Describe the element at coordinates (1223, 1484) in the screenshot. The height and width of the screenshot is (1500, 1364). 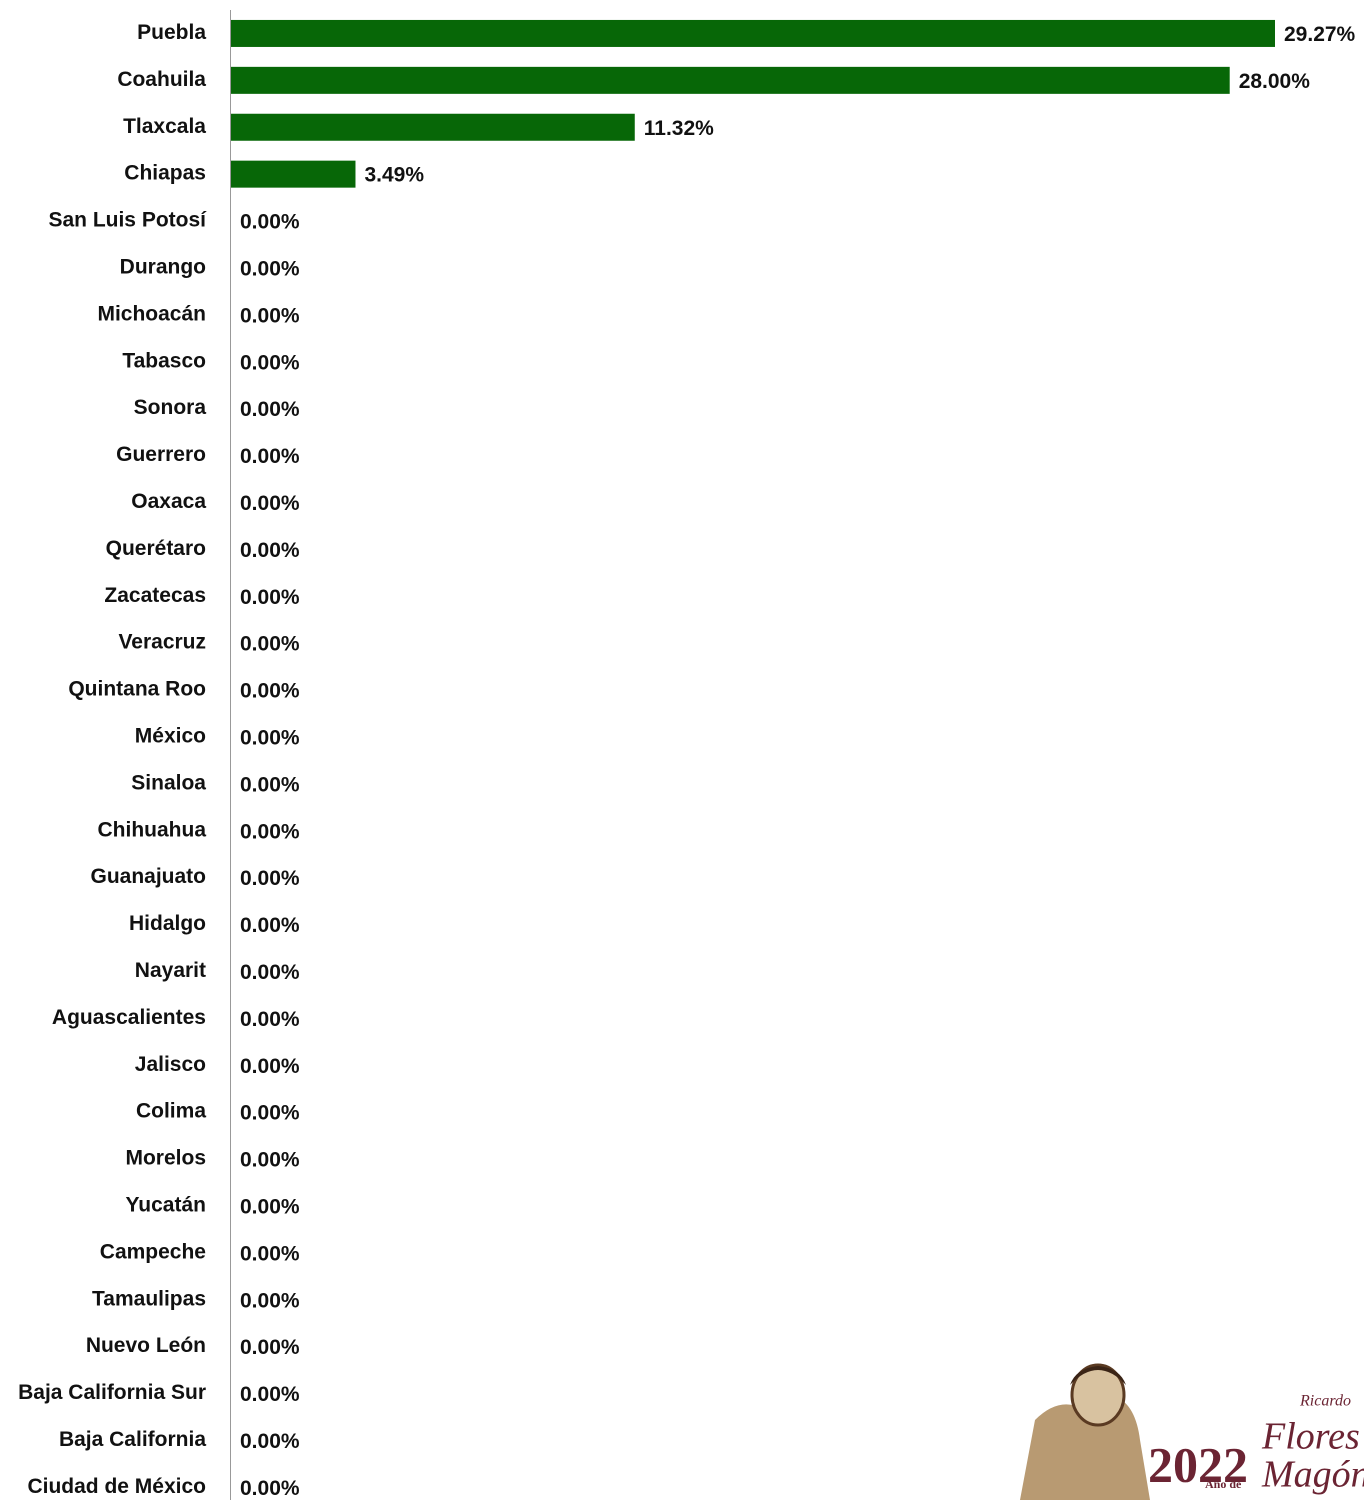
I see `logo-prefix: Año de` at that location.